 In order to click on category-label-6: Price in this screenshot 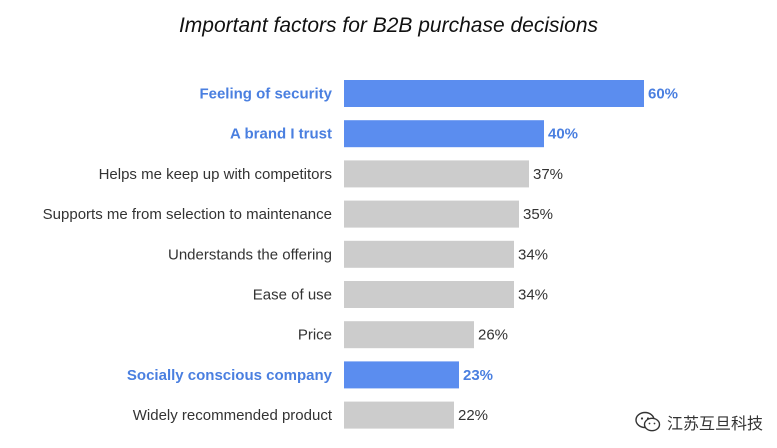, I will do `click(315, 335)`.